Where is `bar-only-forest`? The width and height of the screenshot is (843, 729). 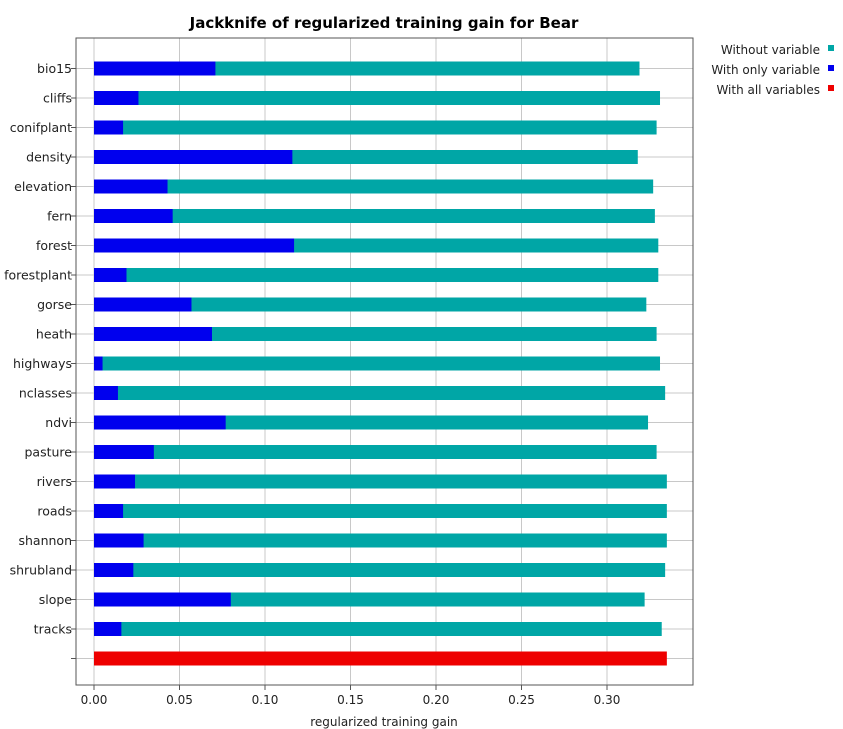
bar-only-forest is located at coordinates (194, 245).